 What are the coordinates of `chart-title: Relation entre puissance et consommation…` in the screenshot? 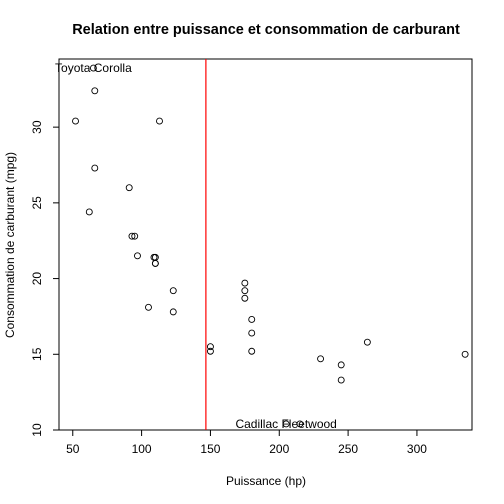 It's located at (266, 30).